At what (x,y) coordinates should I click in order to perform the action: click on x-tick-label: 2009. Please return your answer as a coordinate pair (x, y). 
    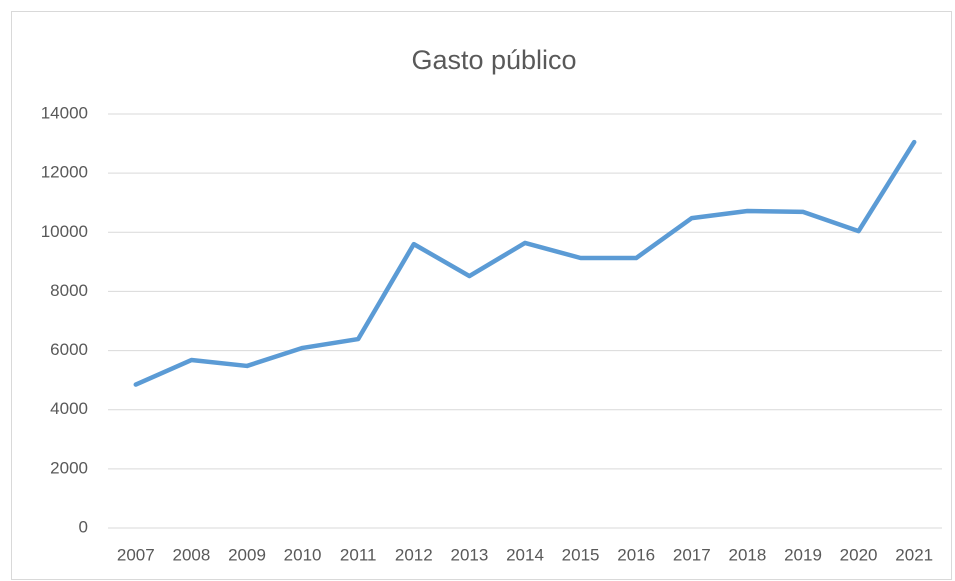
    Looking at the image, I should click on (247, 554).